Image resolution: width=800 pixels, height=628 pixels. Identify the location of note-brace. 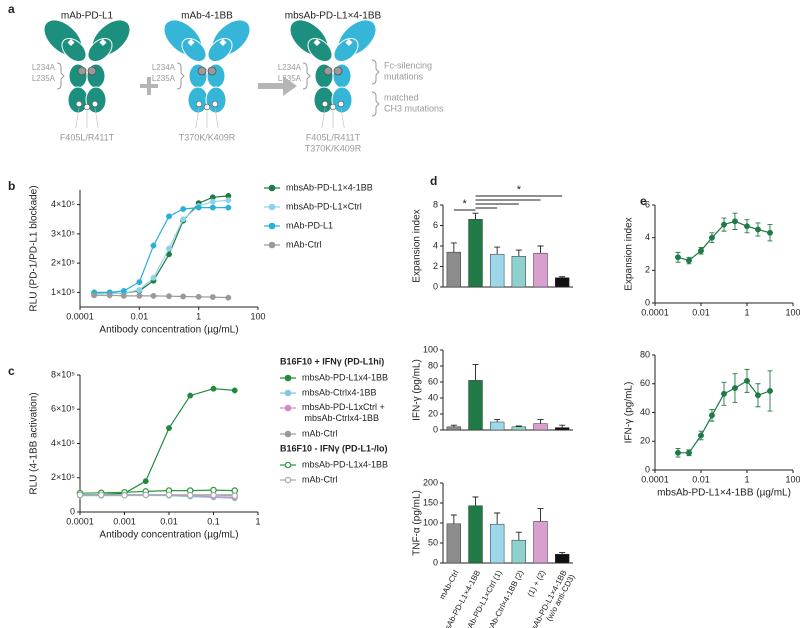
(375, 104).